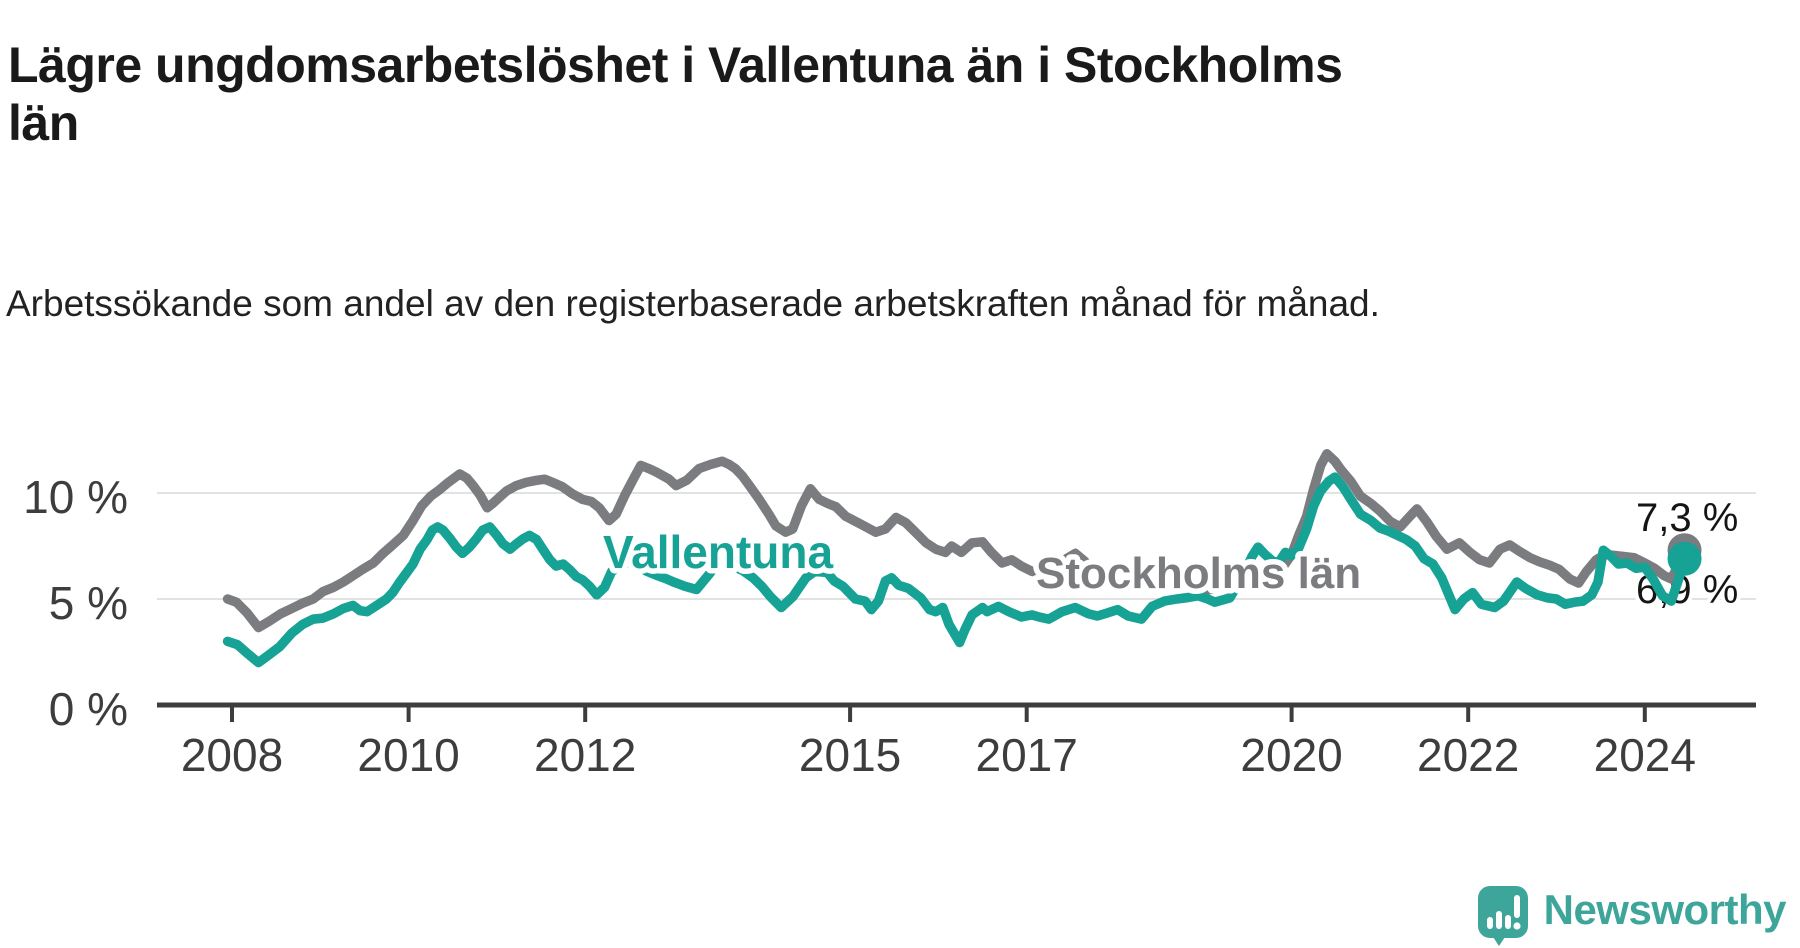 The image size is (1800, 948). I want to click on end-value-label: 7,3 %, so click(1687, 518).